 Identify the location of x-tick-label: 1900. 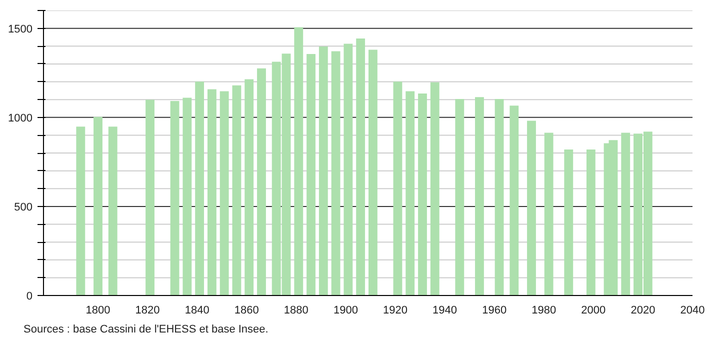
(345, 310).